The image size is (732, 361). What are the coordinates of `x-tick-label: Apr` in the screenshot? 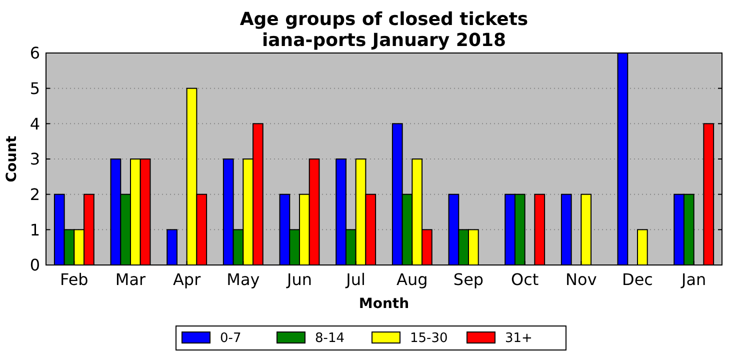 It's located at (187, 279).